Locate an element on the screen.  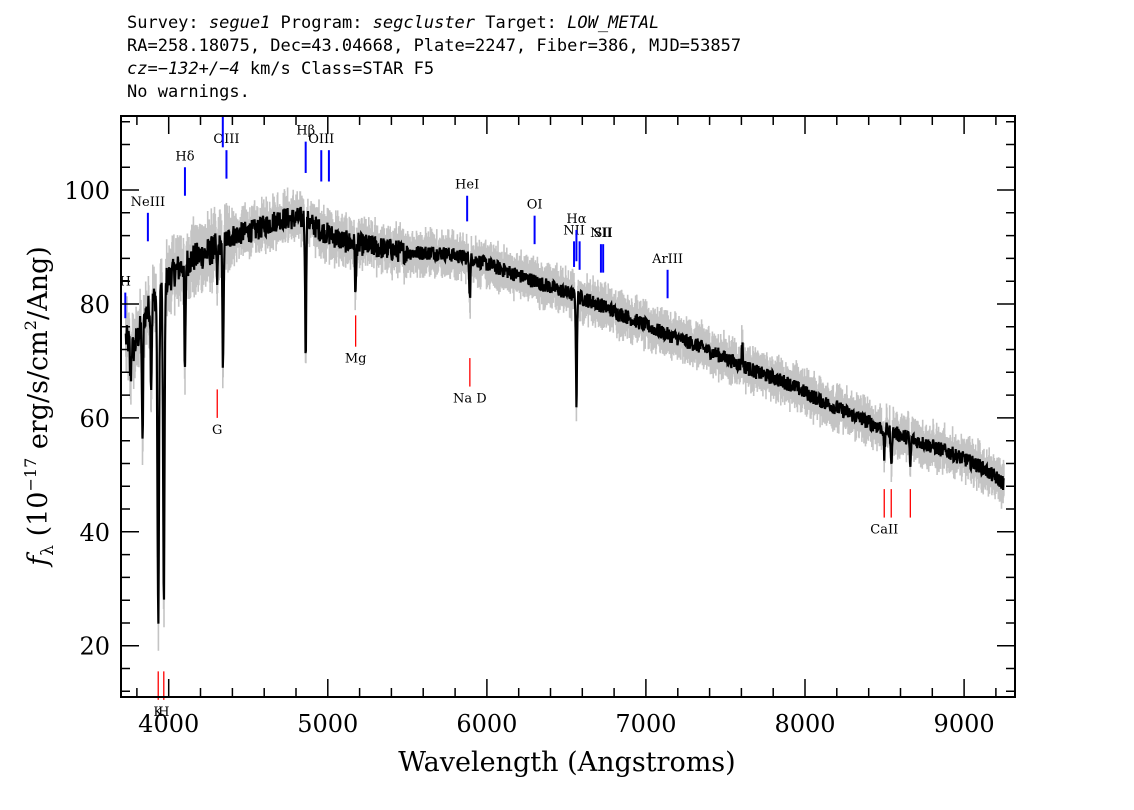
program-value: segcluster is located at coordinates (424, 23).